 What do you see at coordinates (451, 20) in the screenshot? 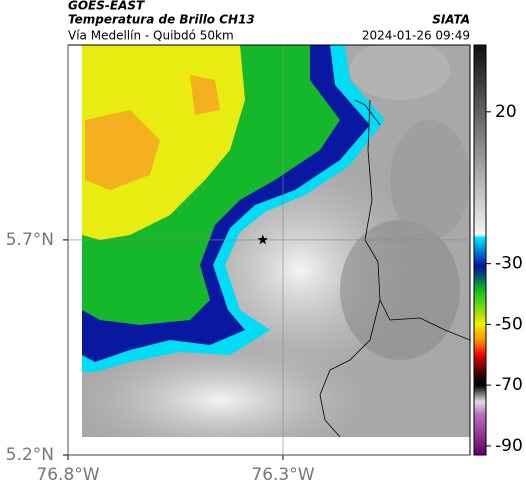
I see `agency: SIATA` at bounding box center [451, 20].